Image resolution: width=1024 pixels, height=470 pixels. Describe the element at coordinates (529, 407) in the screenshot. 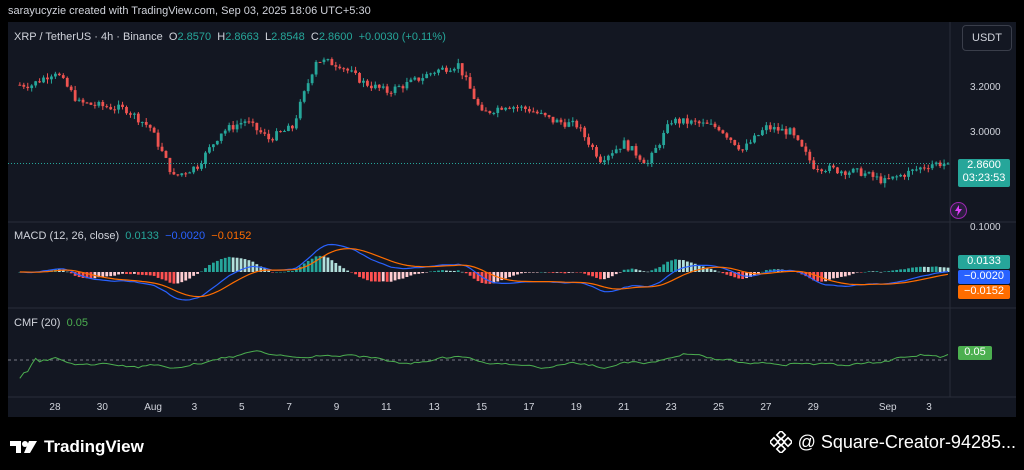

I see `time-axis-label: 17` at that location.